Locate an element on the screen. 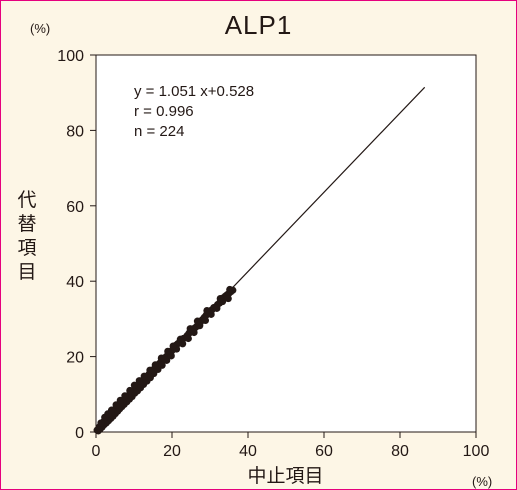  y-tick-label: 60 is located at coordinates (75, 207).